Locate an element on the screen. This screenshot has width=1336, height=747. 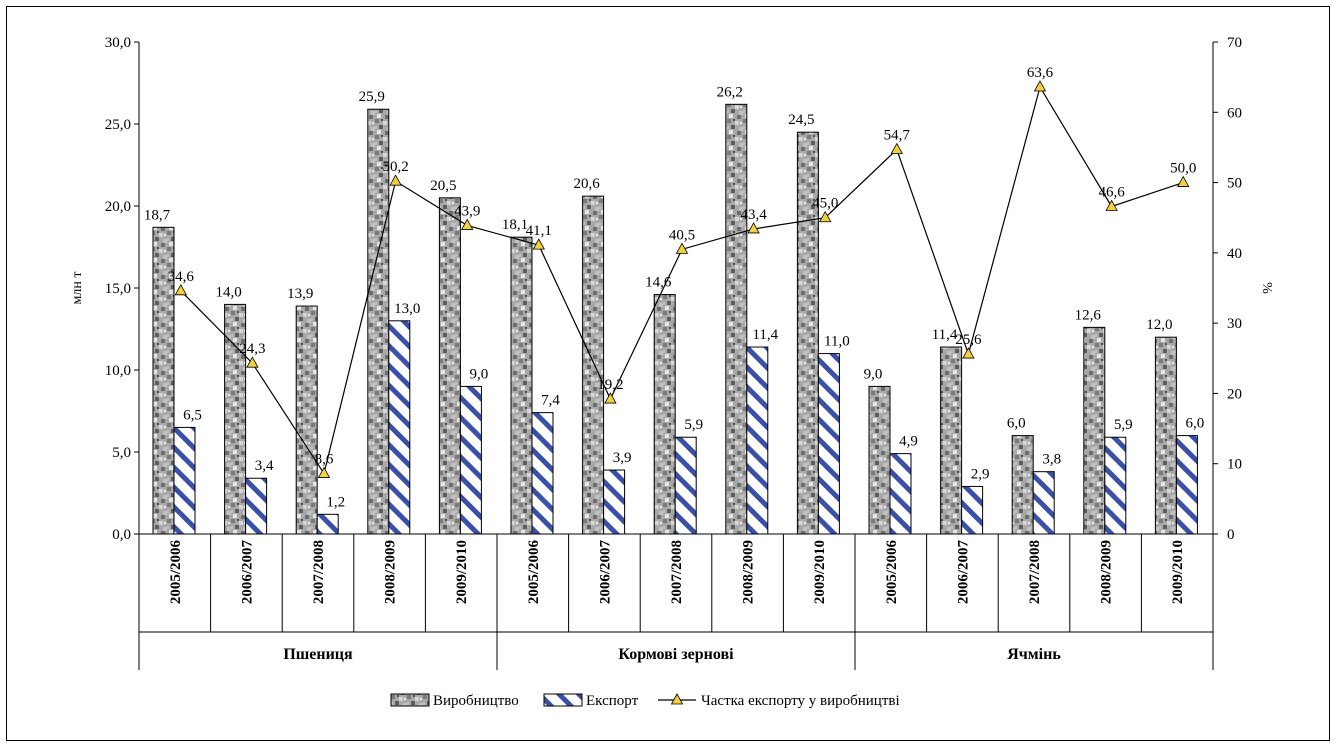
data-label-export: 3,9 is located at coordinates (622, 458).